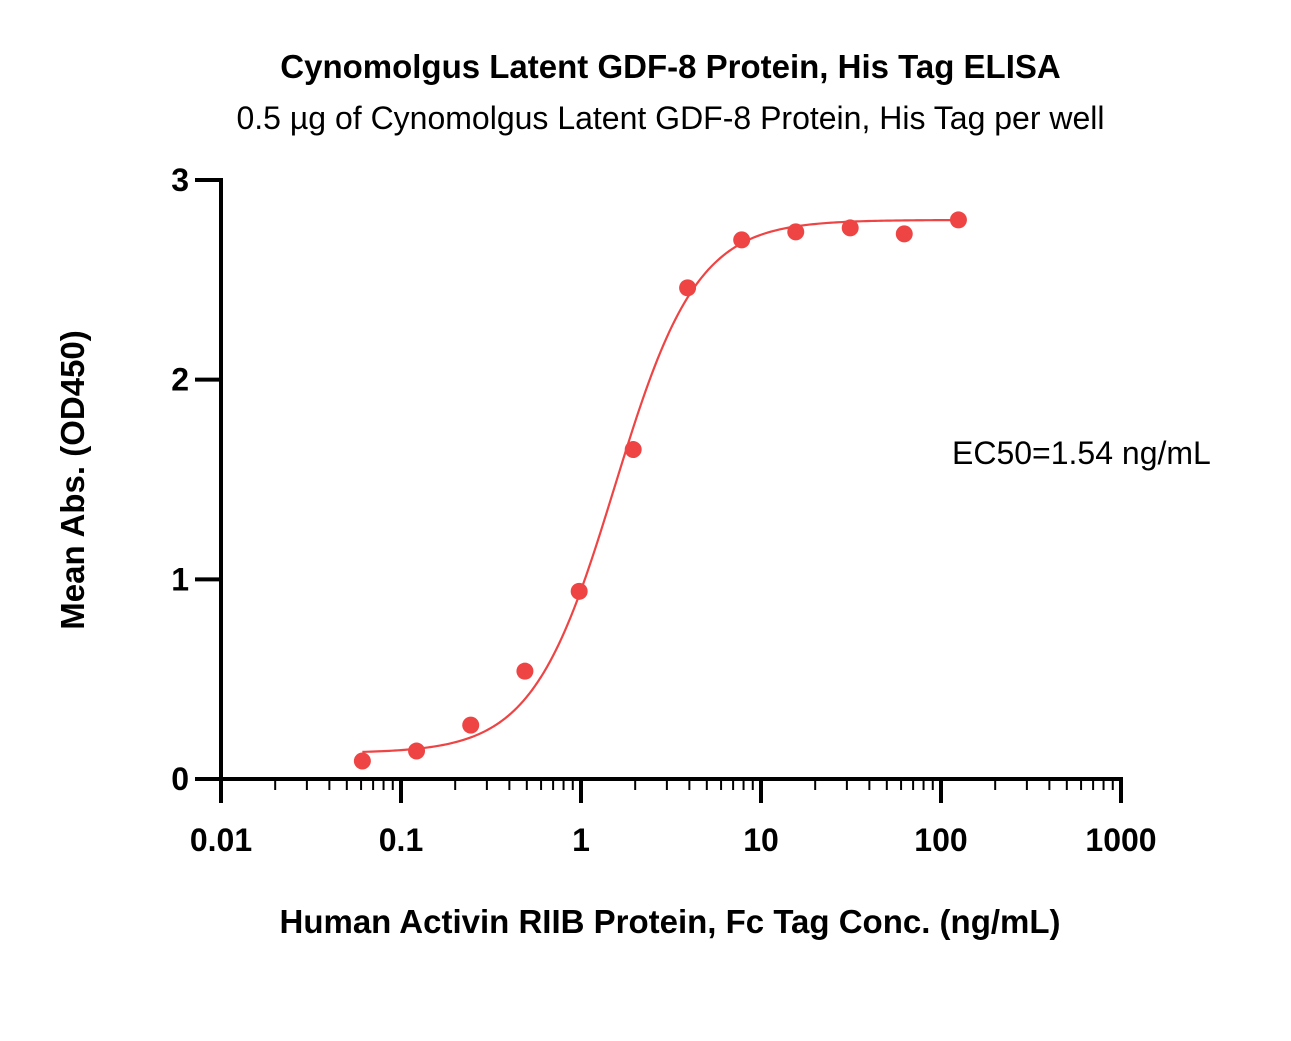 The image size is (1291, 1041). Describe the element at coordinates (940, 840) in the screenshot. I see `x-tick-label: 100` at that location.